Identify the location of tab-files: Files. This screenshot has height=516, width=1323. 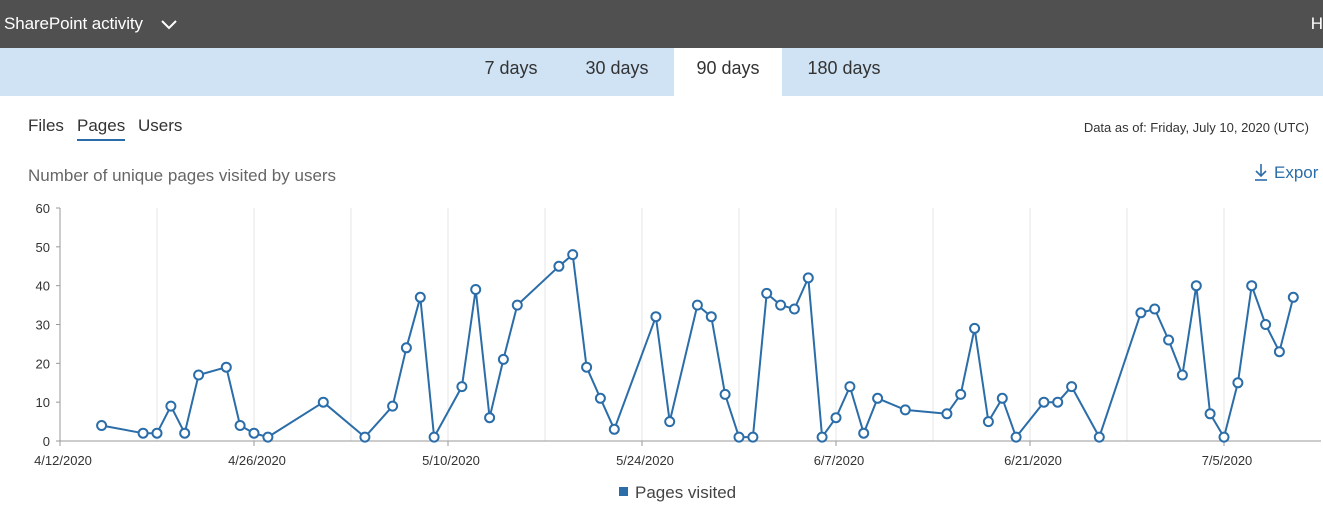
(46, 125).